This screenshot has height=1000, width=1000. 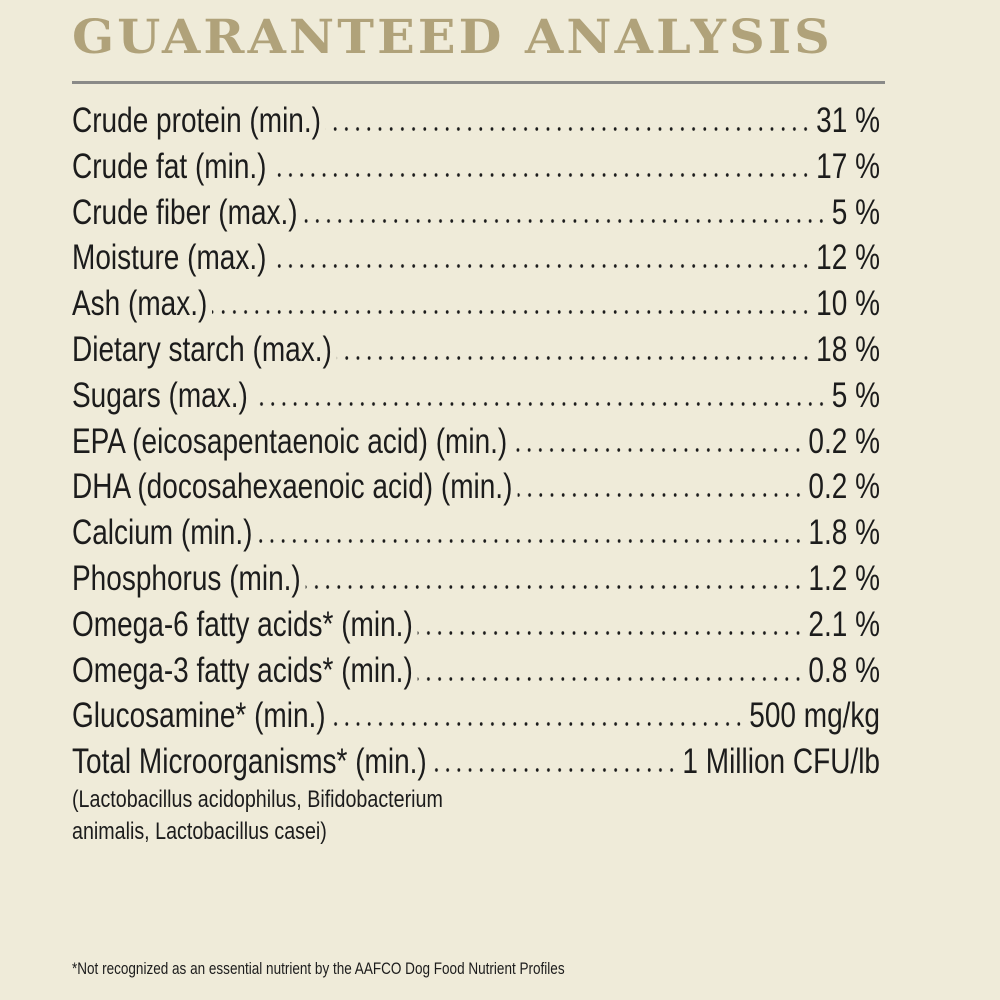 I want to click on nutrient-label: Crude fiber (max.), so click(x=185, y=212).